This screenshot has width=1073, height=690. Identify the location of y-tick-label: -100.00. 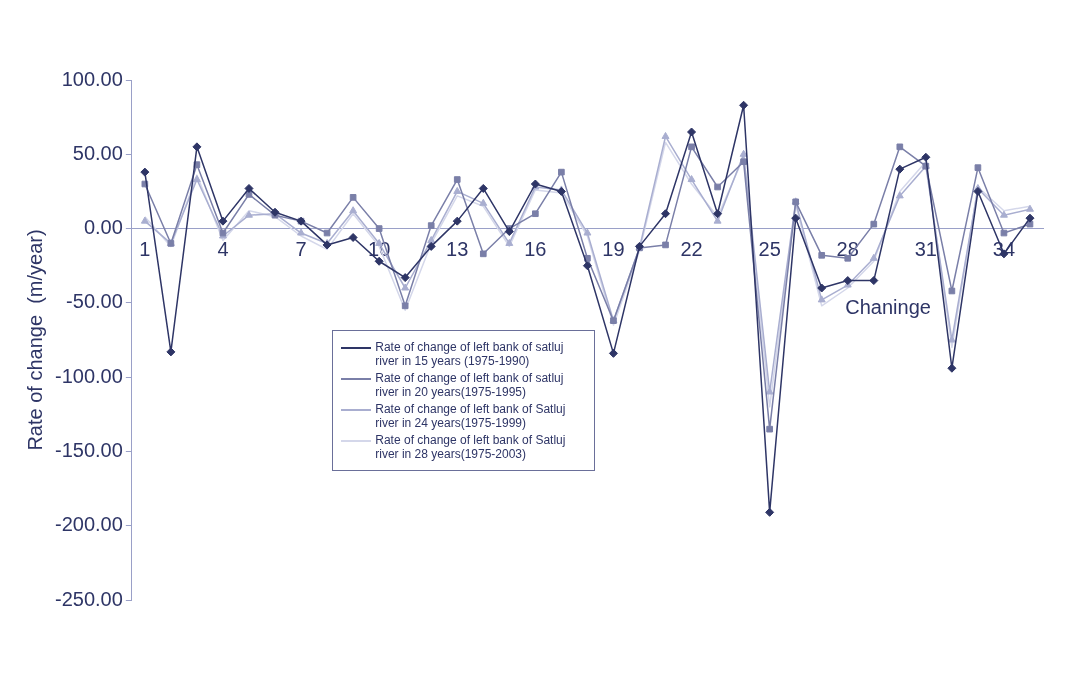
(88, 375).